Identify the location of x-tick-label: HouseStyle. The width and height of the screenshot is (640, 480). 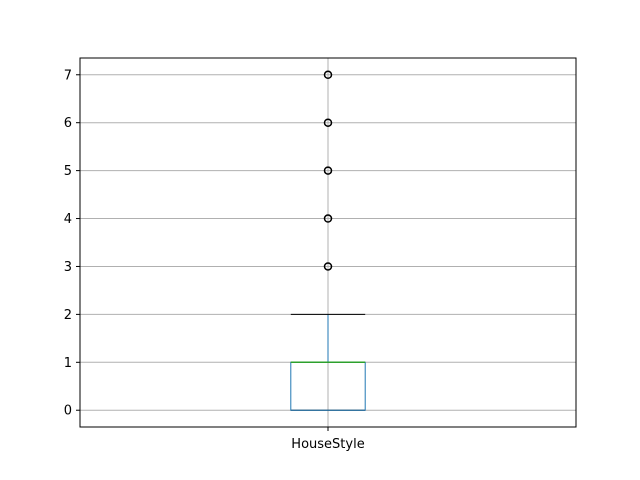
(327, 444).